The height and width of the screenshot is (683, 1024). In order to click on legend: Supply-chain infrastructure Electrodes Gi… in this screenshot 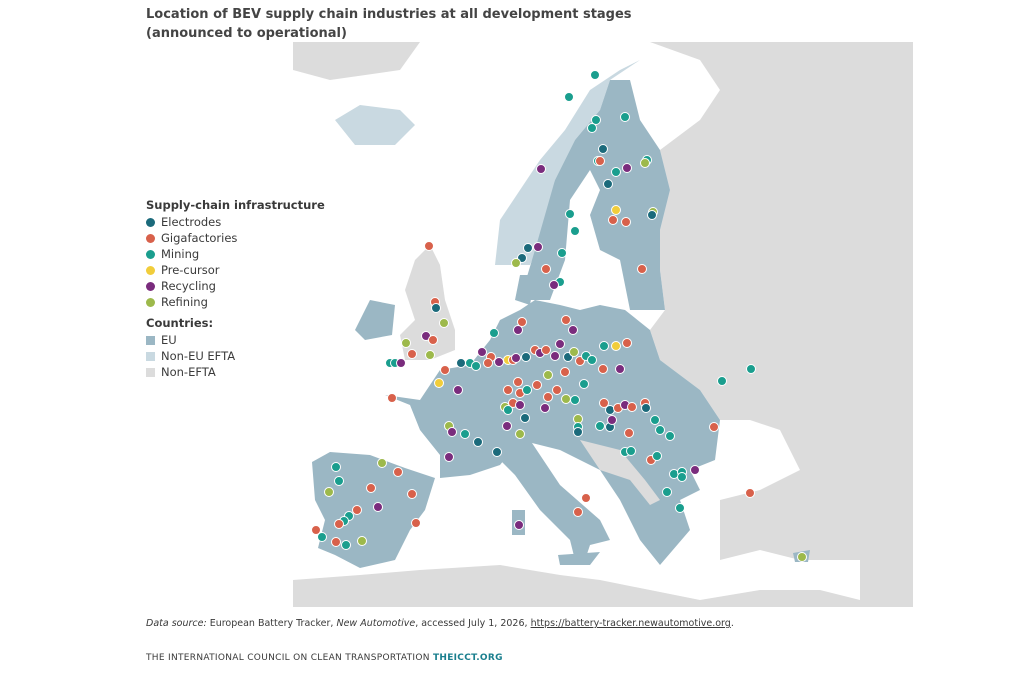, I will do `click(235, 289)`.